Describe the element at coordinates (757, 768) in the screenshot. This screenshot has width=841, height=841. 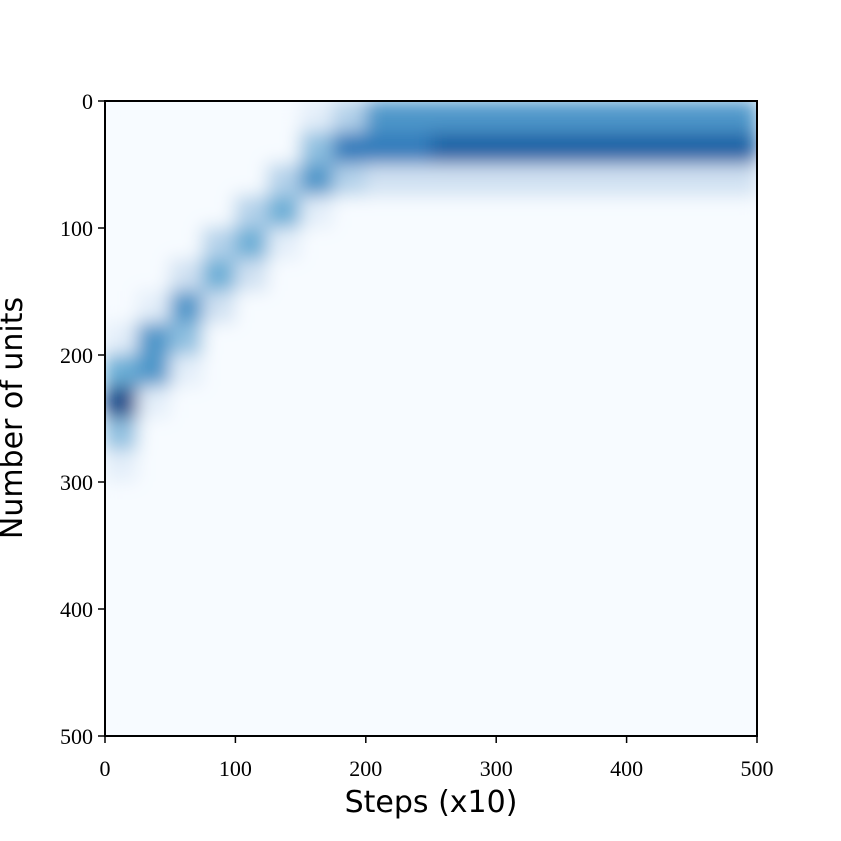
I see `x-tick-label: 500` at that location.